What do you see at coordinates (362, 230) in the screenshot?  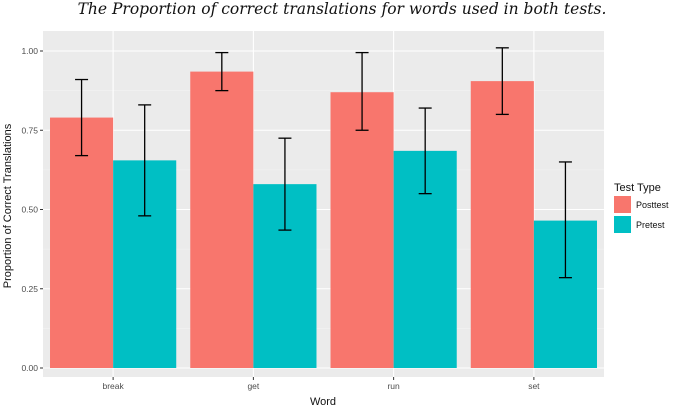 I see `bar-posttest-run` at bounding box center [362, 230].